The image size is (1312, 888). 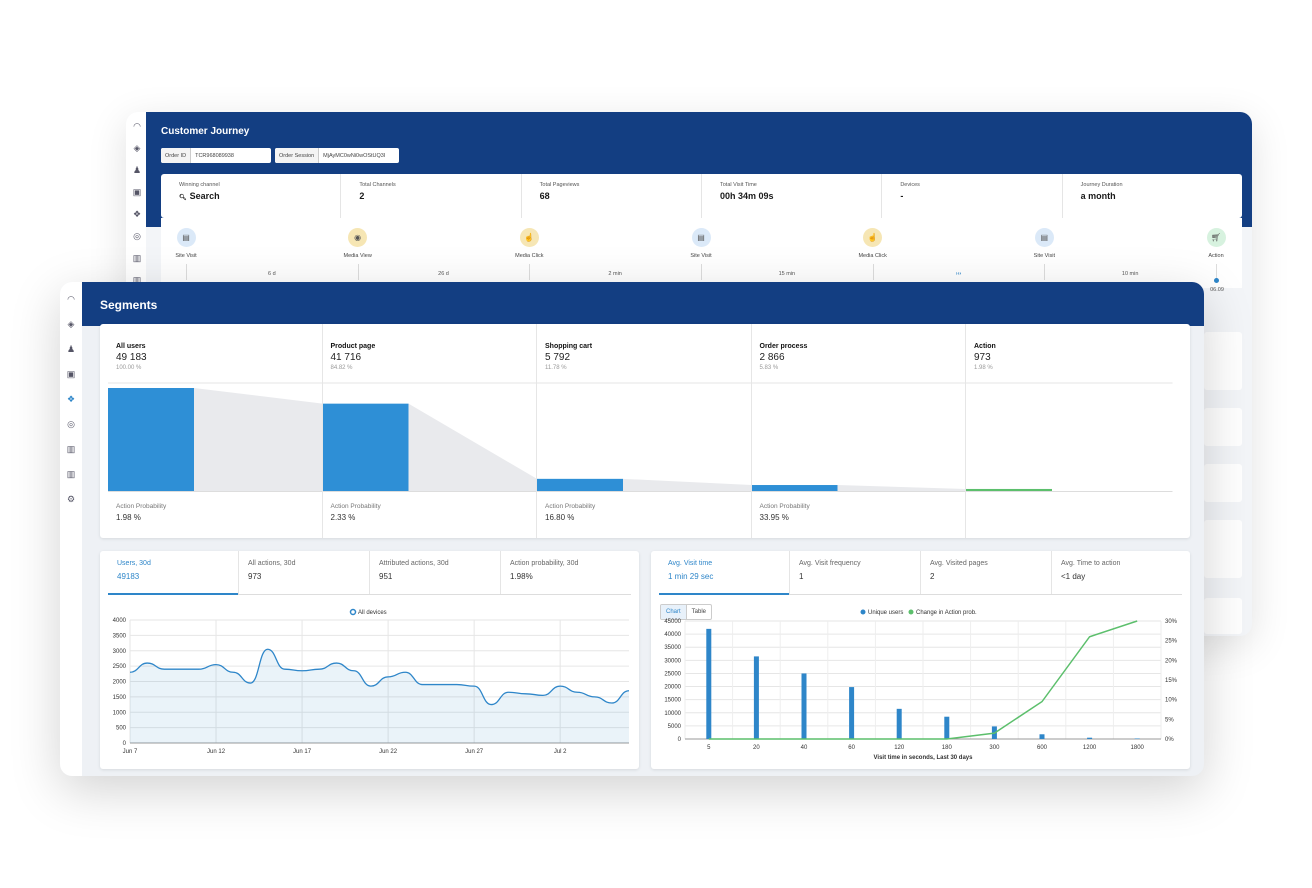 What do you see at coordinates (304, 572) in the screenshot?
I see `kpi-tab: All actions, 30d 973` at bounding box center [304, 572].